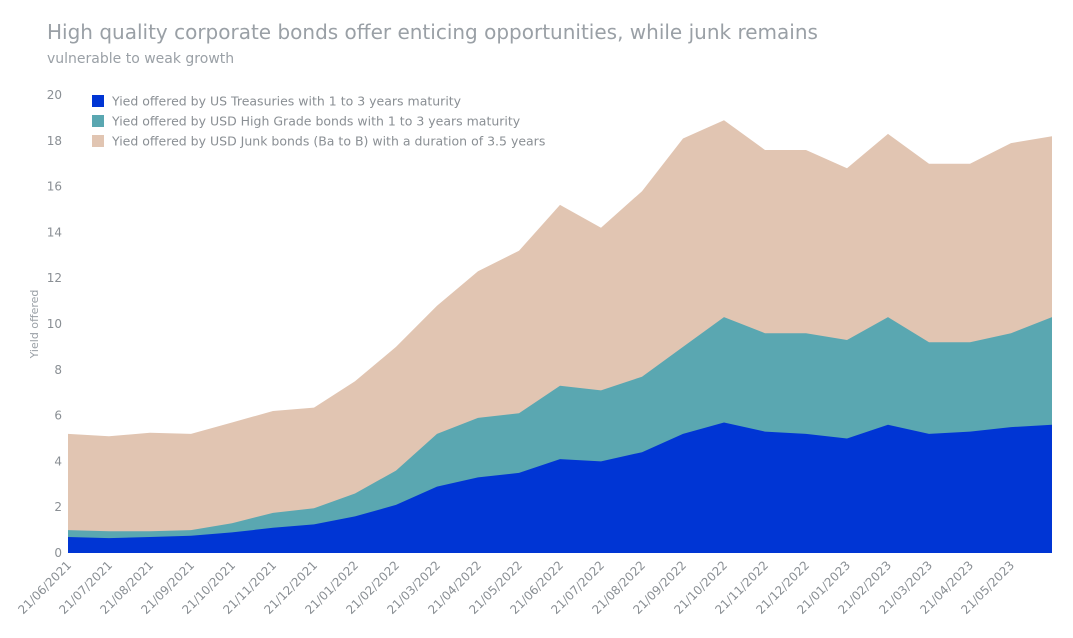  What do you see at coordinates (58, 416) in the screenshot?
I see `y-tick-label: 6` at bounding box center [58, 416].